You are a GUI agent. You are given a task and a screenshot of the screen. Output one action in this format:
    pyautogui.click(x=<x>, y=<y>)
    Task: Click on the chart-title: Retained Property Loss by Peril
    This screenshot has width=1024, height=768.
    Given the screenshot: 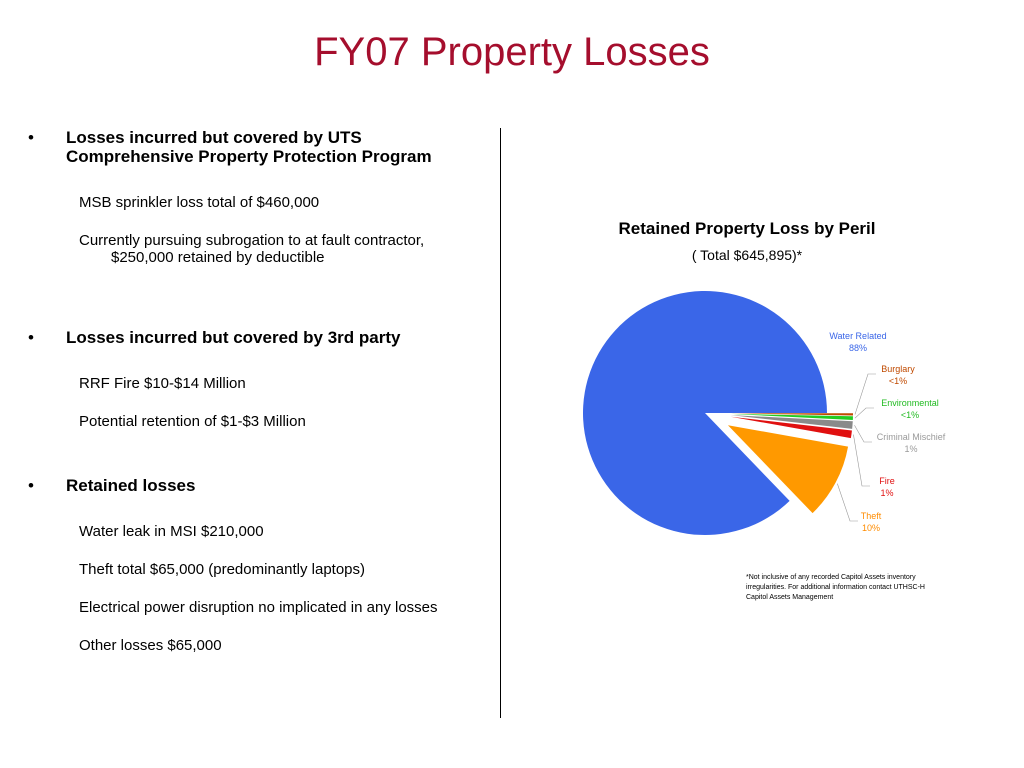 What is the action you would take?
    pyautogui.click(x=747, y=228)
    